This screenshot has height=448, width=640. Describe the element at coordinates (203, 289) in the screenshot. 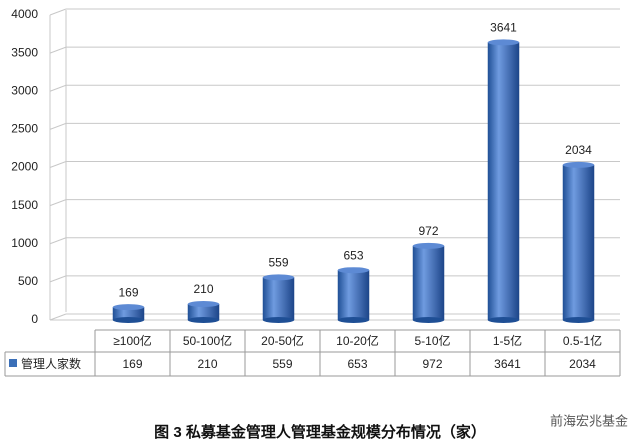

I see `data-label: 210` at that location.